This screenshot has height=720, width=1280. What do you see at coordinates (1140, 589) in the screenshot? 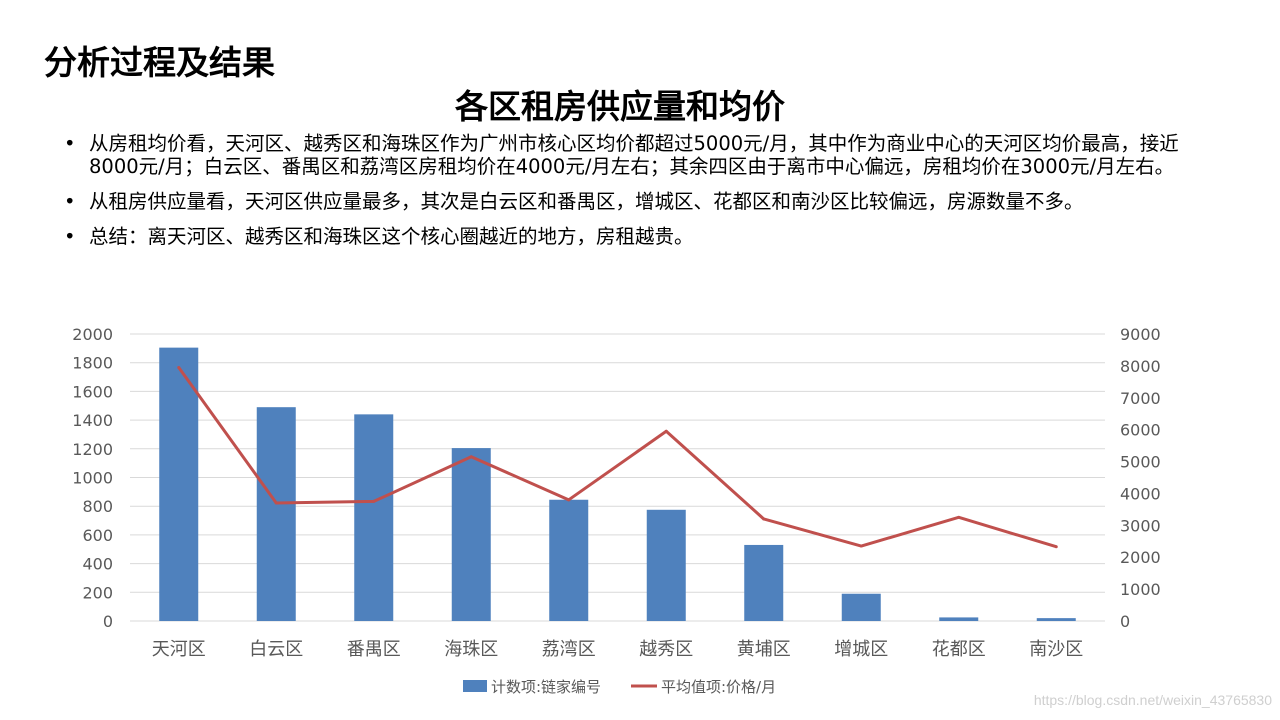
I see `y-right-tick-label: 1000` at bounding box center [1140, 589].